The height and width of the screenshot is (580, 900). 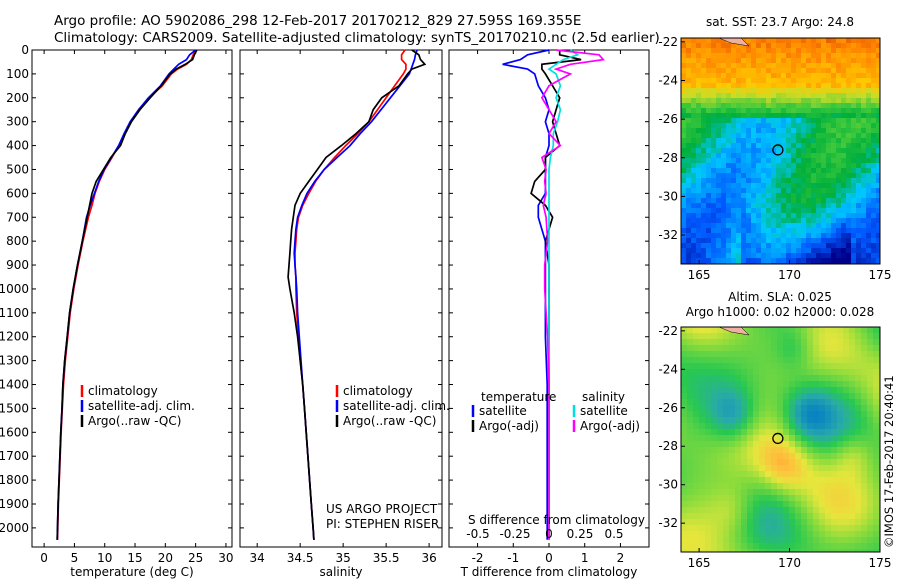 I want to click on x-tick-label: 1, so click(x=585, y=558).